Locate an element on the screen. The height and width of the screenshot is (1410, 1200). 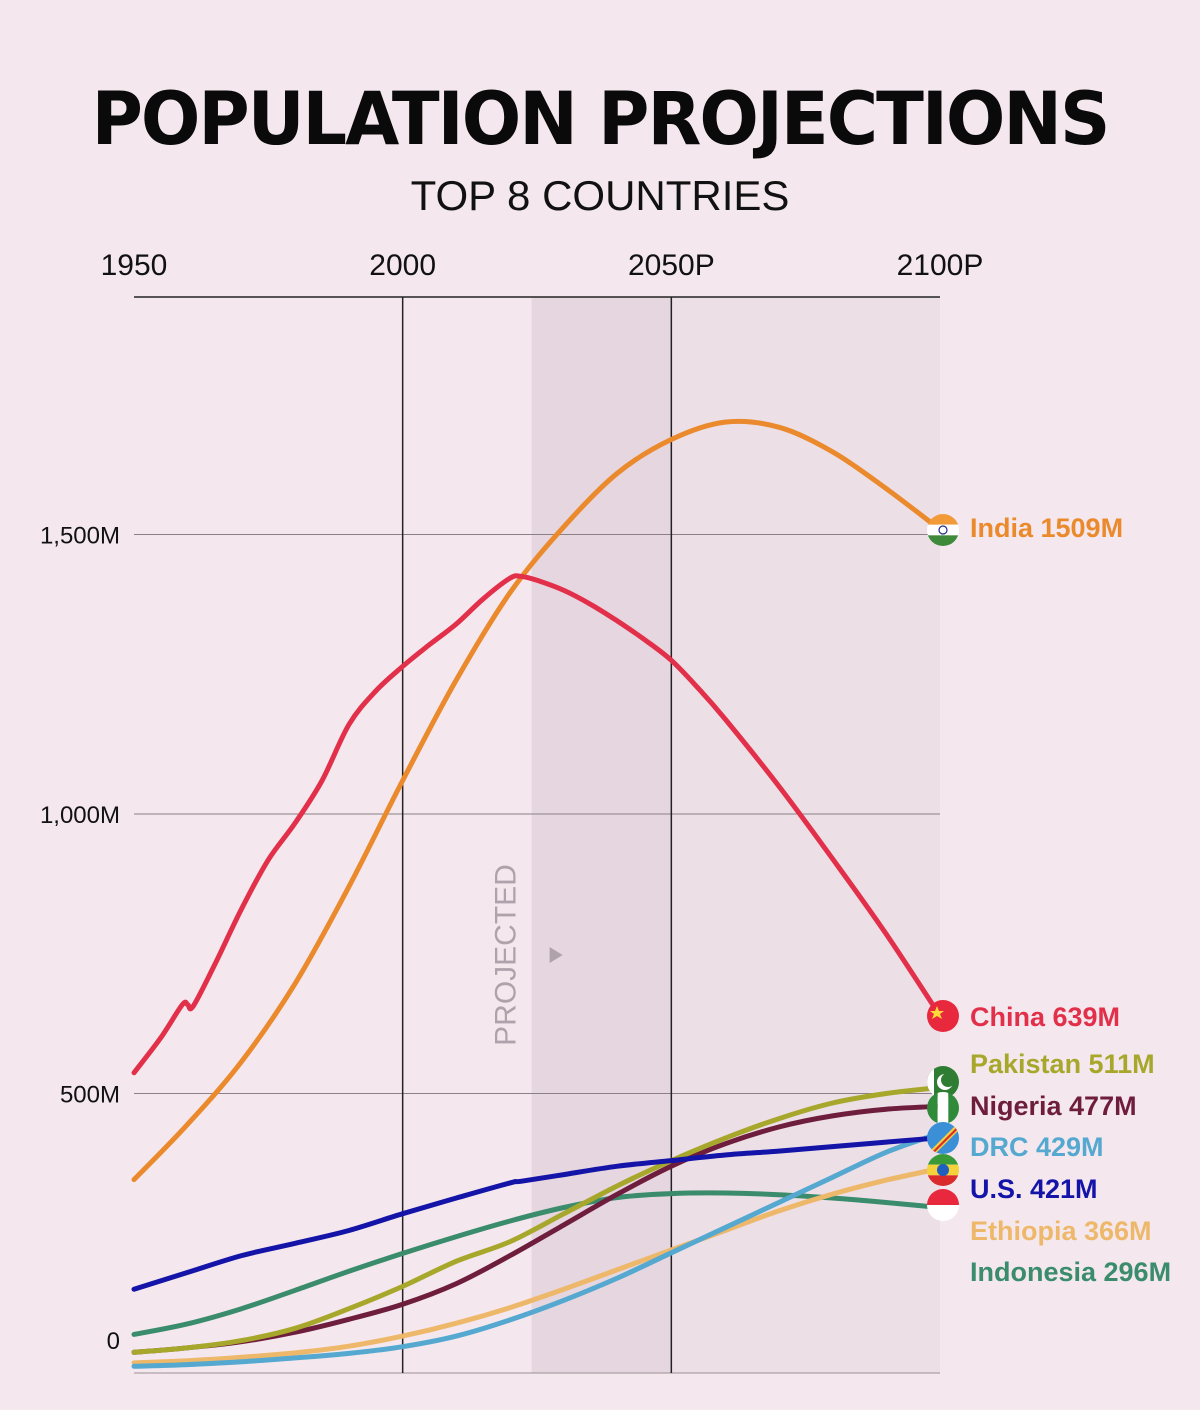
chart-title: POPULATION PROJECTIONS is located at coordinates (601, 119).